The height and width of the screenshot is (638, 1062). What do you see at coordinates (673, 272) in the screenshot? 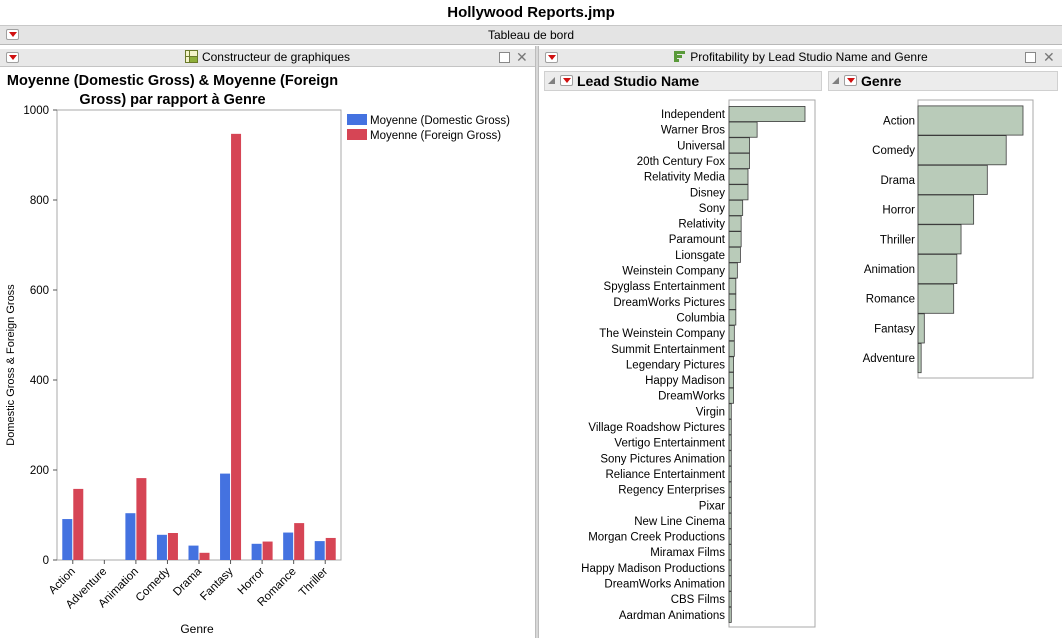
I see `studio-label: Weinstein Company` at bounding box center [673, 272].